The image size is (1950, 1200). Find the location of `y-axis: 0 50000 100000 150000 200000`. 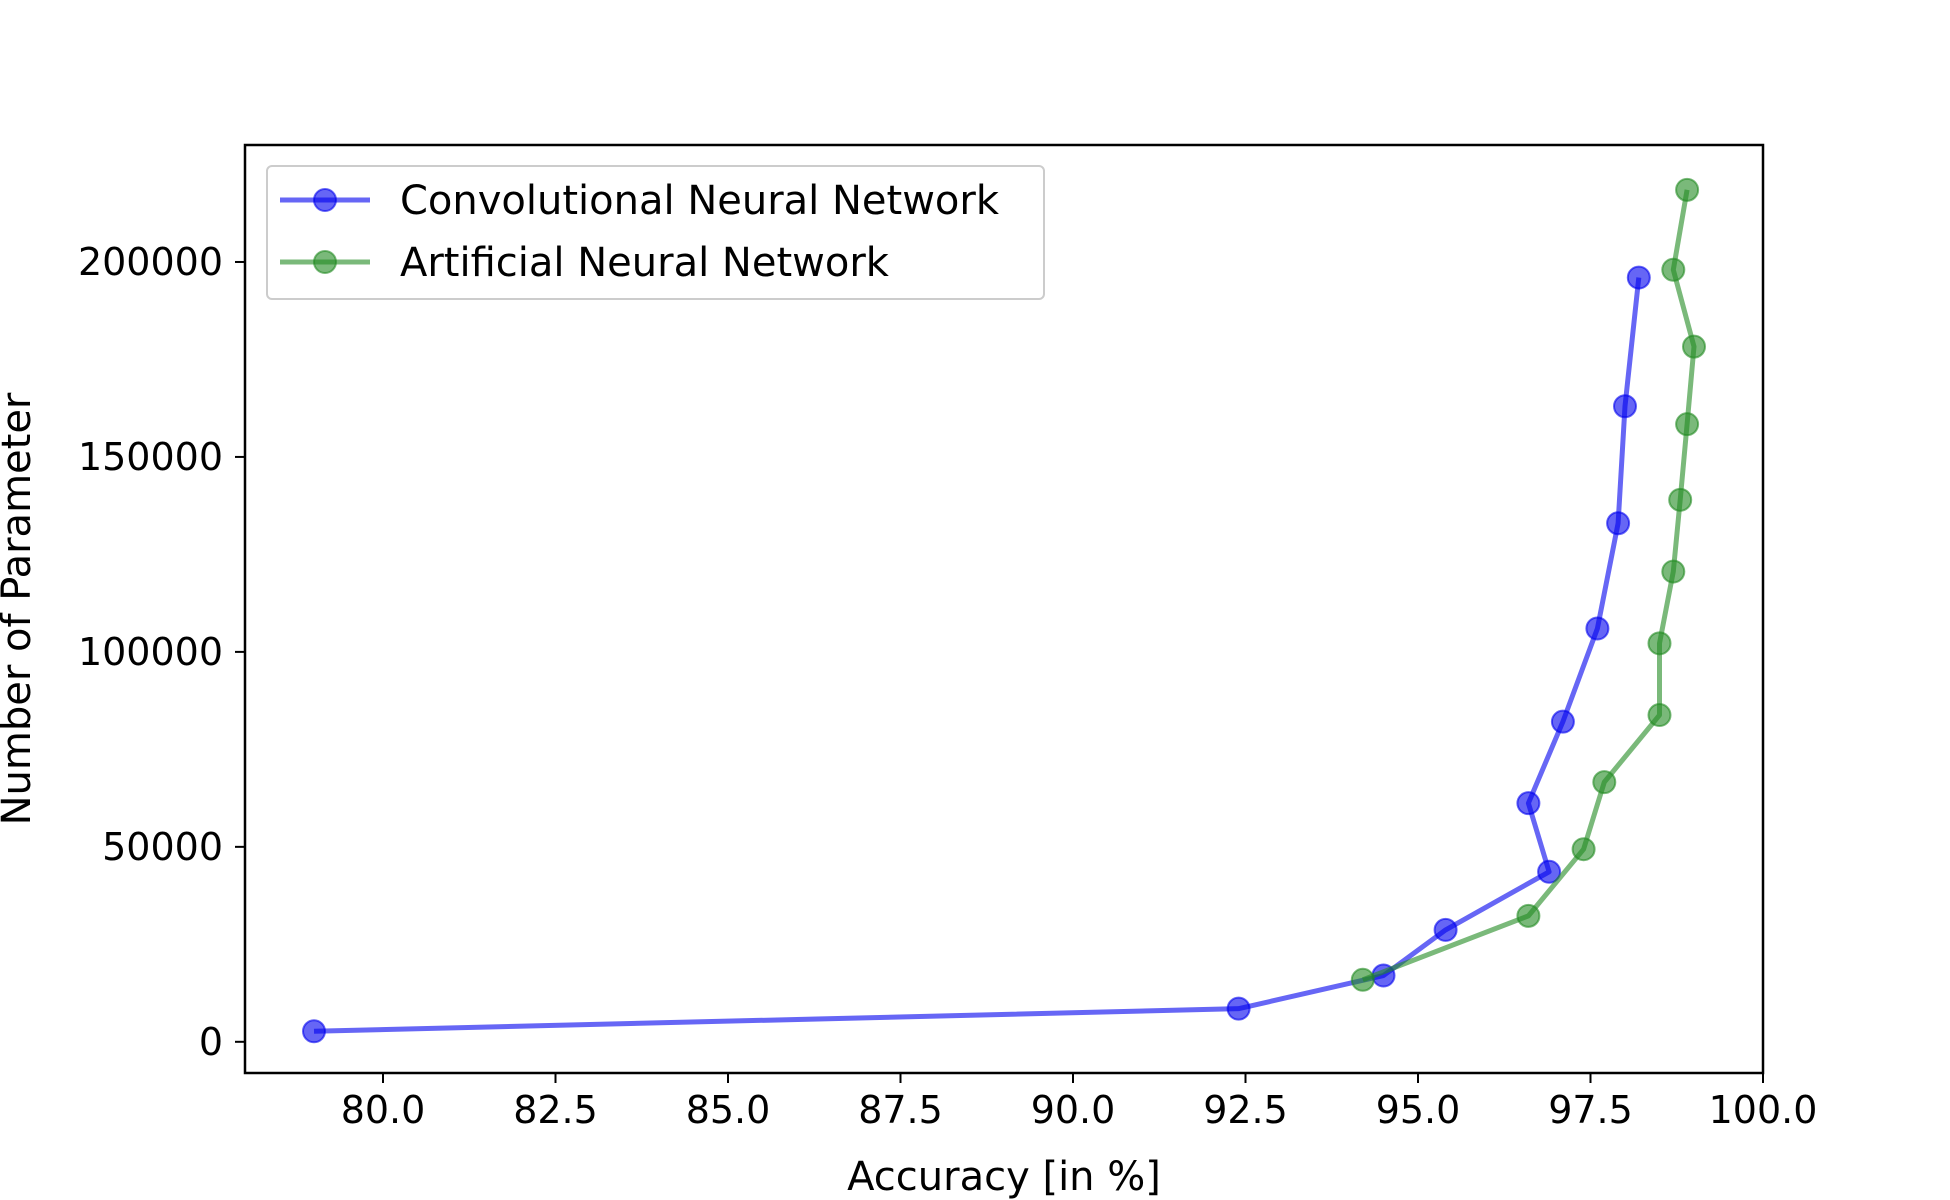

y-axis: 0 50000 100000 150000 200000 is located at coordinates (161, 652).